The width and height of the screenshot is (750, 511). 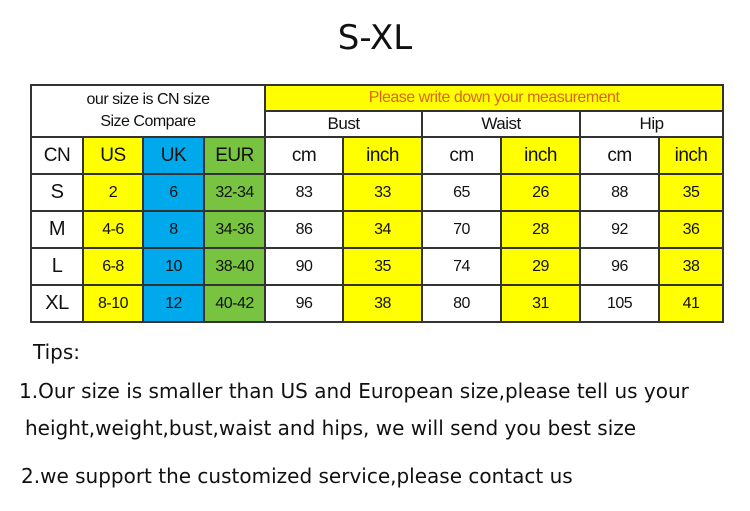 I want to click on table-cell: 38-40, so click(x=234, y=266).